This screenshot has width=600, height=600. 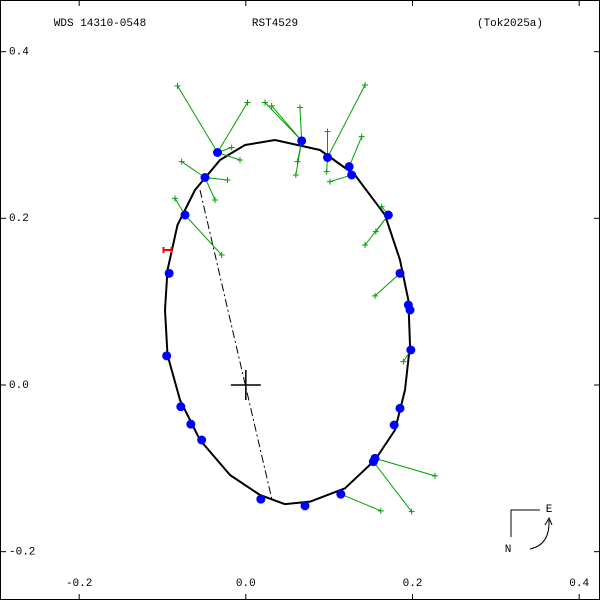 What do you see at coordinates (539, 534) in the screenshot?
I see `compass-arrow` at bounding box center [539, 534].